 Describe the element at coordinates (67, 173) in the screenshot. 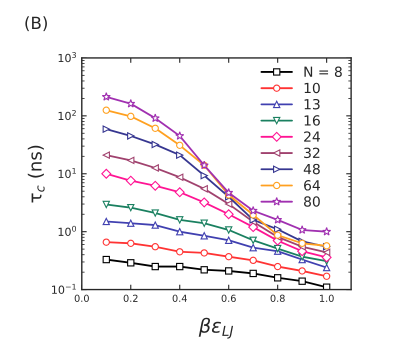

I see `y-tick-label: 10$^{1}$` at that location.